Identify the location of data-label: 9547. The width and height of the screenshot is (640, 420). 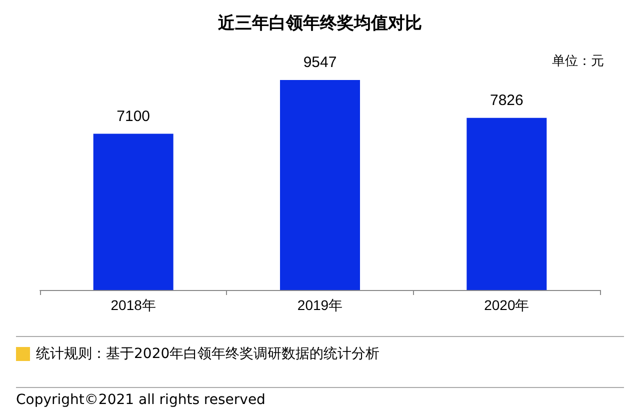
(320, 62).